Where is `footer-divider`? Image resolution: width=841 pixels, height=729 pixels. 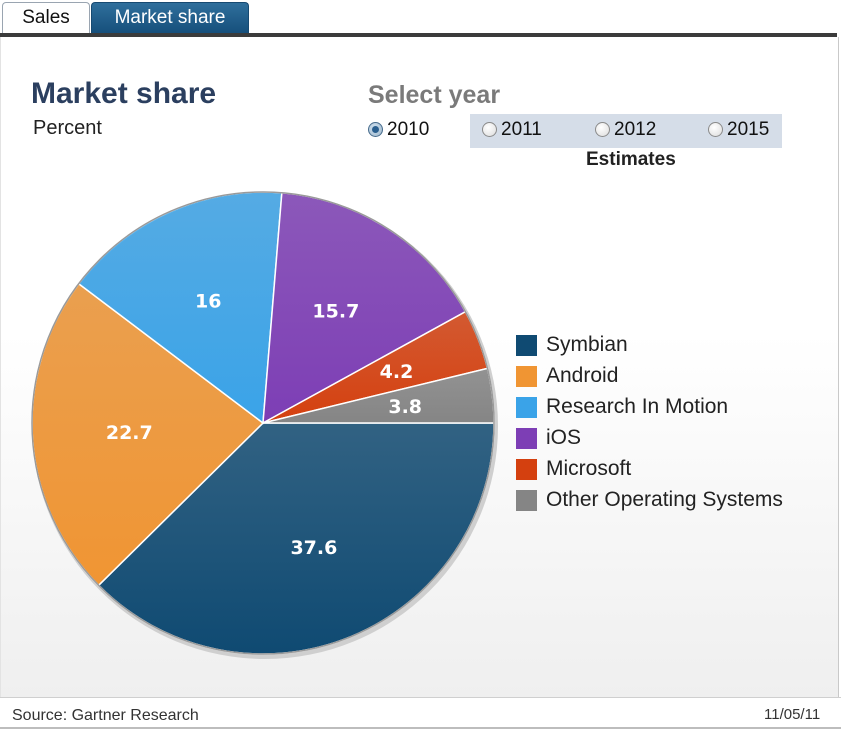
footer-divider is located at coordinates (420, 697).